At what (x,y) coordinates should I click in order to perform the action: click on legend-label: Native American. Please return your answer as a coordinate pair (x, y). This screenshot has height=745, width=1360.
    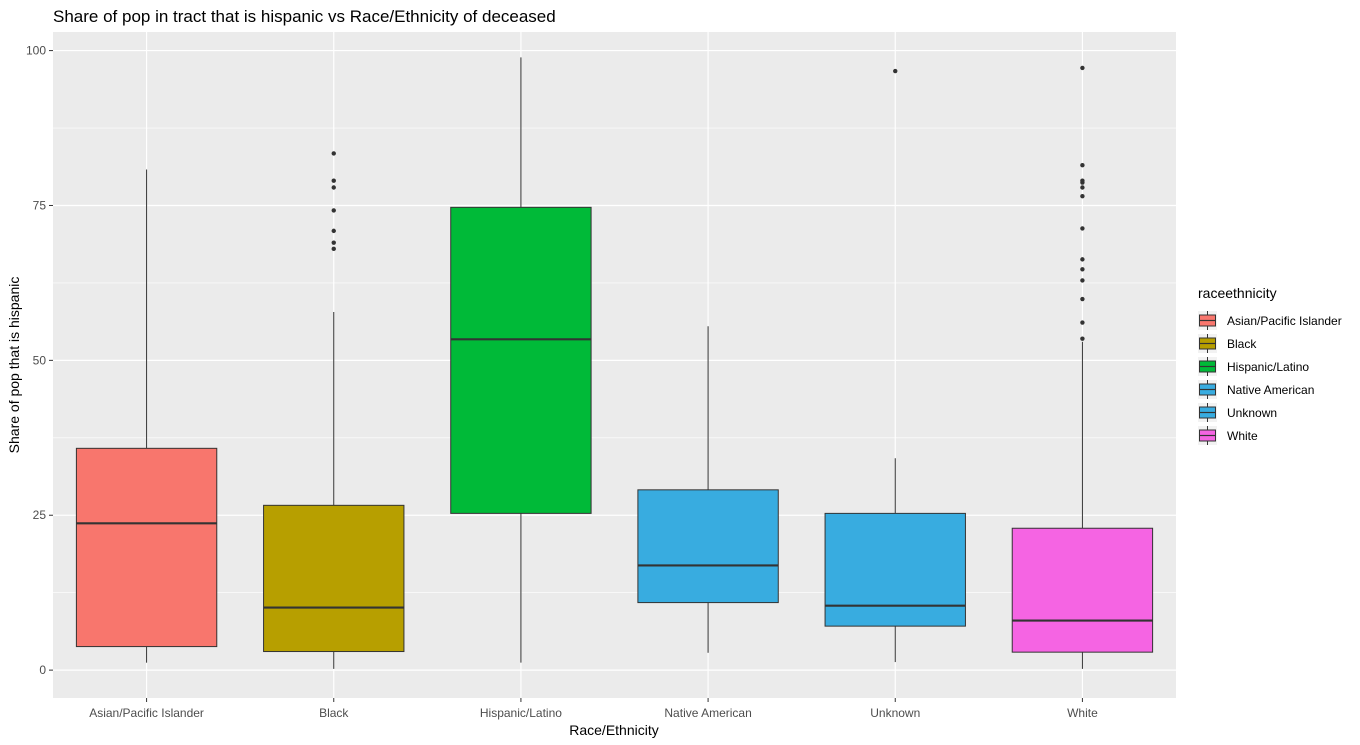
    Looking at the image, I should click on (1270, 390).